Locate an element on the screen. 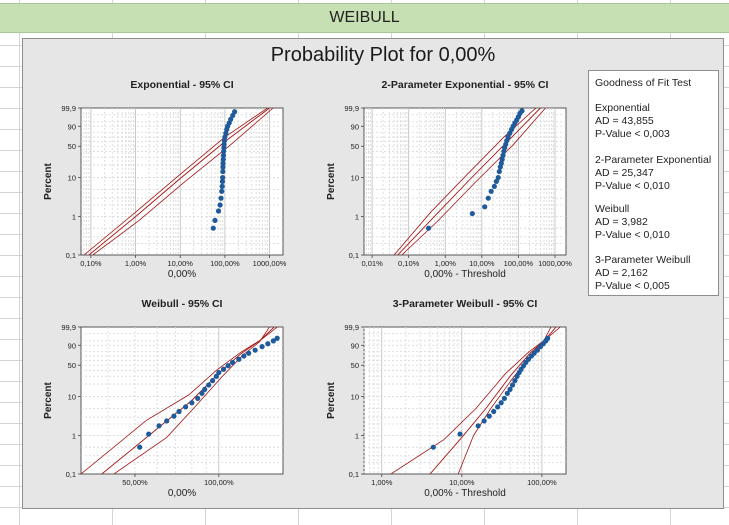 Image resolution: width=729 pixels, height=525 pixels. gof-title: Goodness of Fit Test is located at coordinates (643, 83).